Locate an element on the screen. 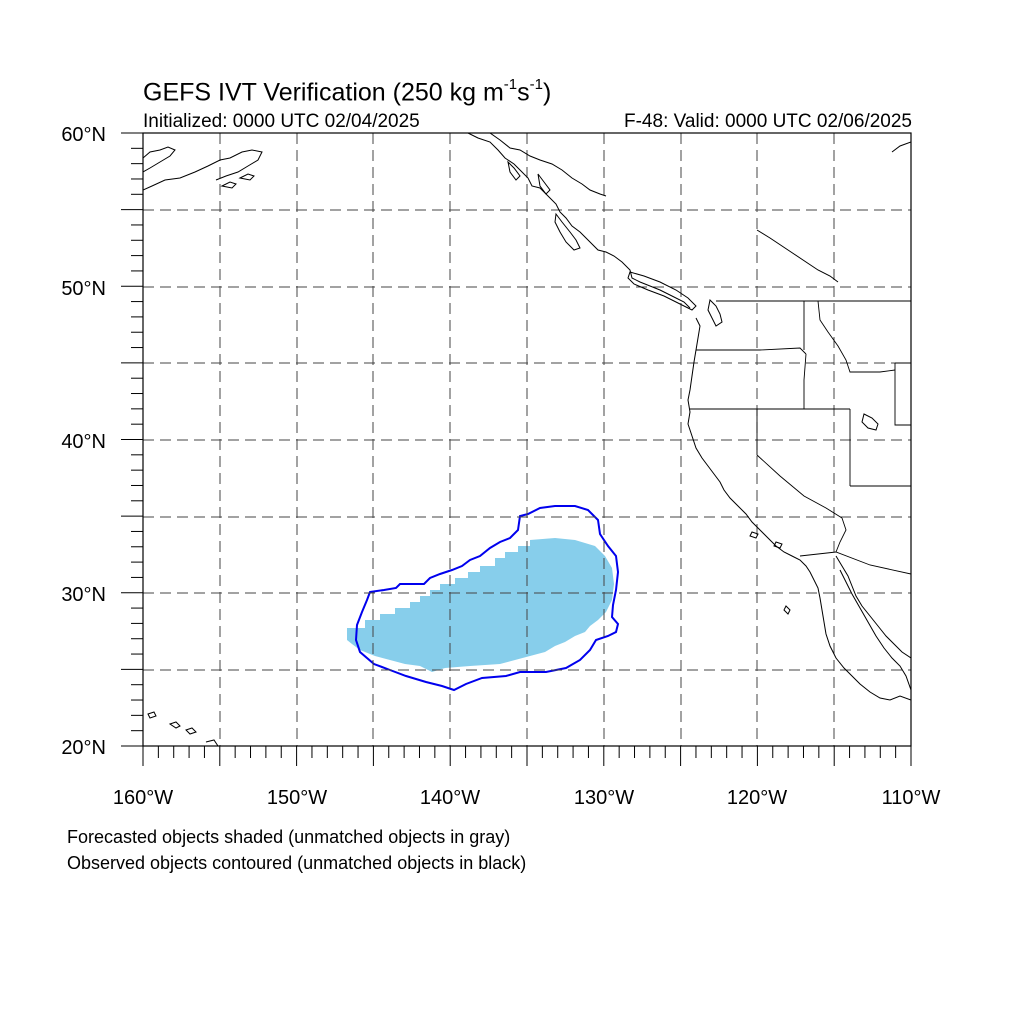 The height and width of the screenshot is (1024, 1024). title-exponent-1: -1 is located at coordinates (510, 84).